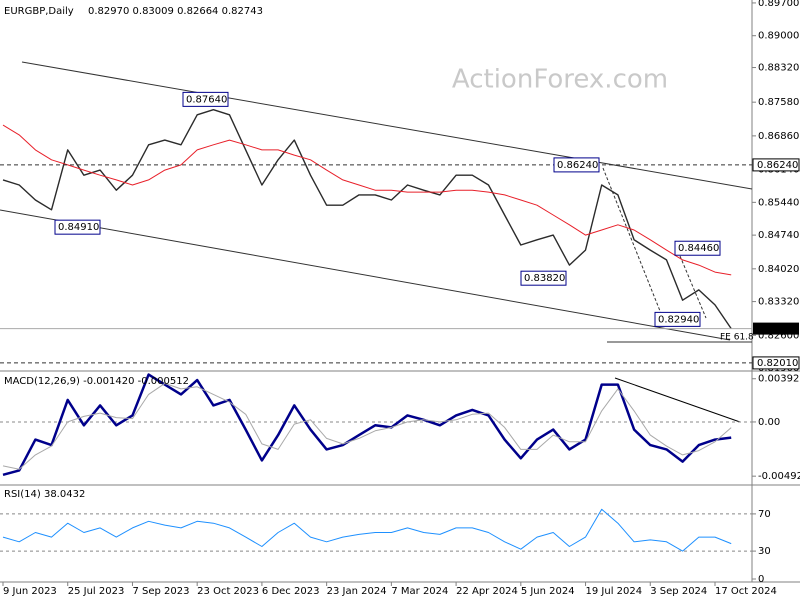 Image resolution: width=800 pixels, height=600 pixels. Describe the element at coordinates (357, 591) in the screenshot. I see `x-tick-label: 23 Jan 2024` at that location.